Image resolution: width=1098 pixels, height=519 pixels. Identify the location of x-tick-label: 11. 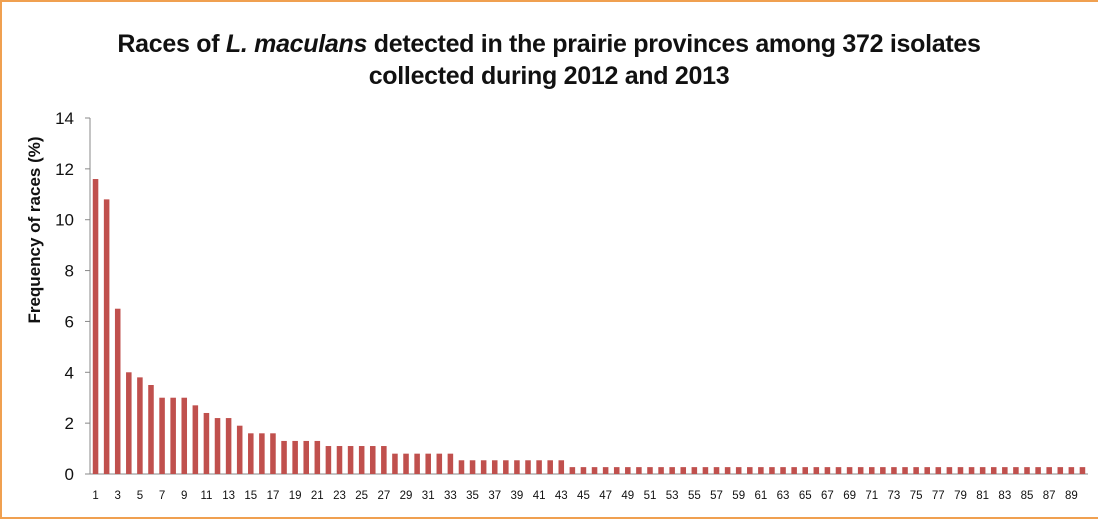
(206, 496).